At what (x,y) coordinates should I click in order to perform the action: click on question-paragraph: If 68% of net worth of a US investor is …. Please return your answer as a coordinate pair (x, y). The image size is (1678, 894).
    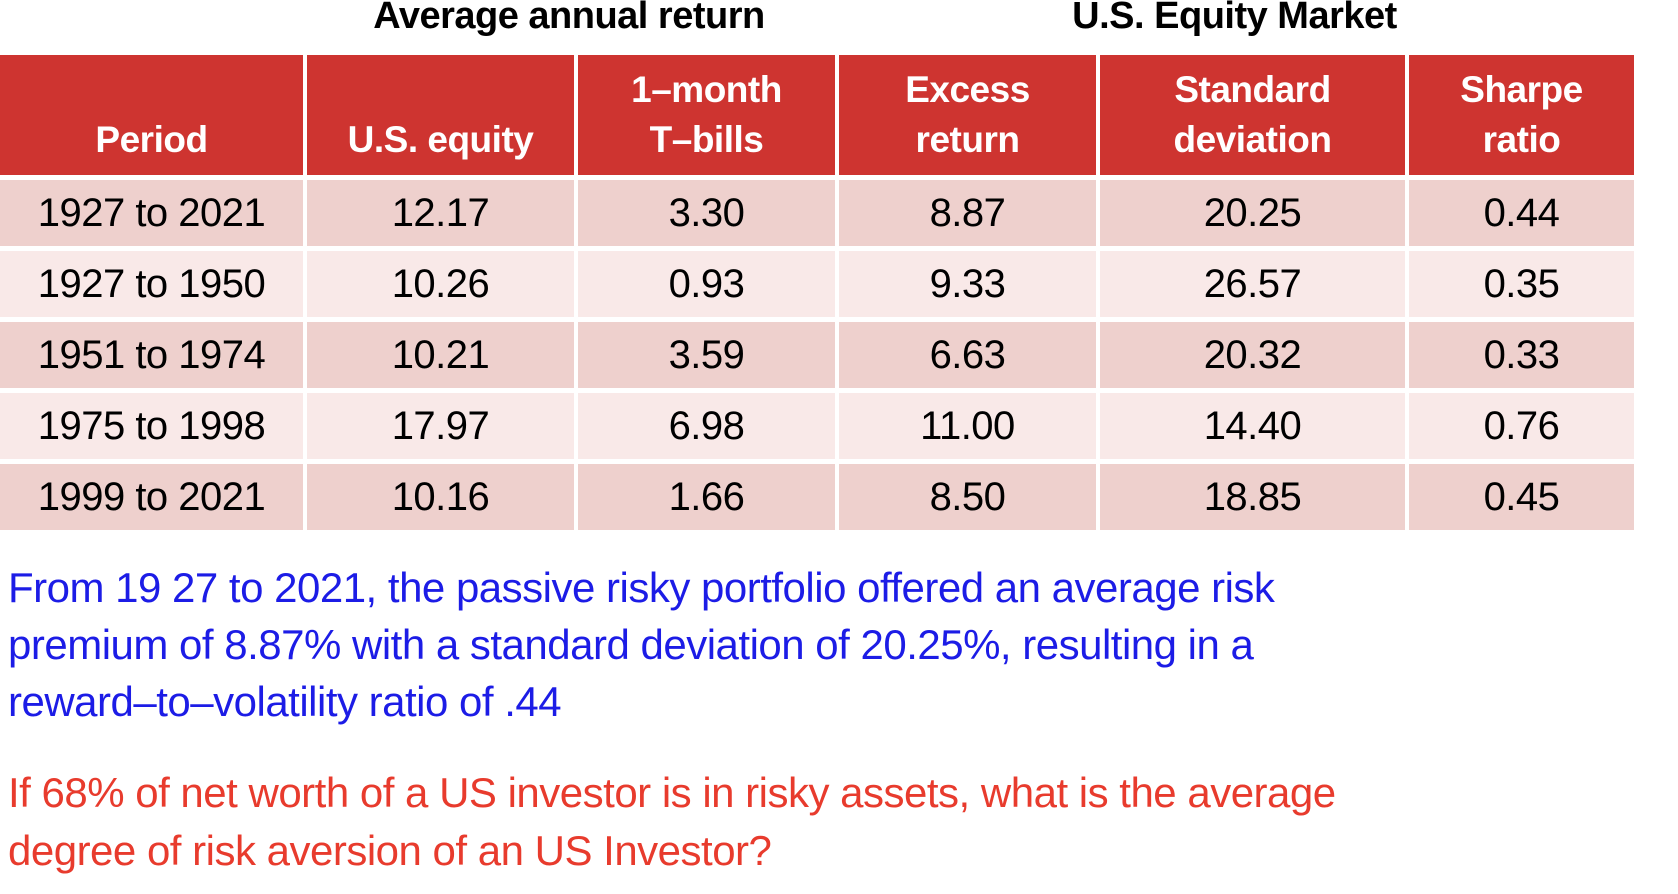
    Looking at the image, I should click on (672, 822).